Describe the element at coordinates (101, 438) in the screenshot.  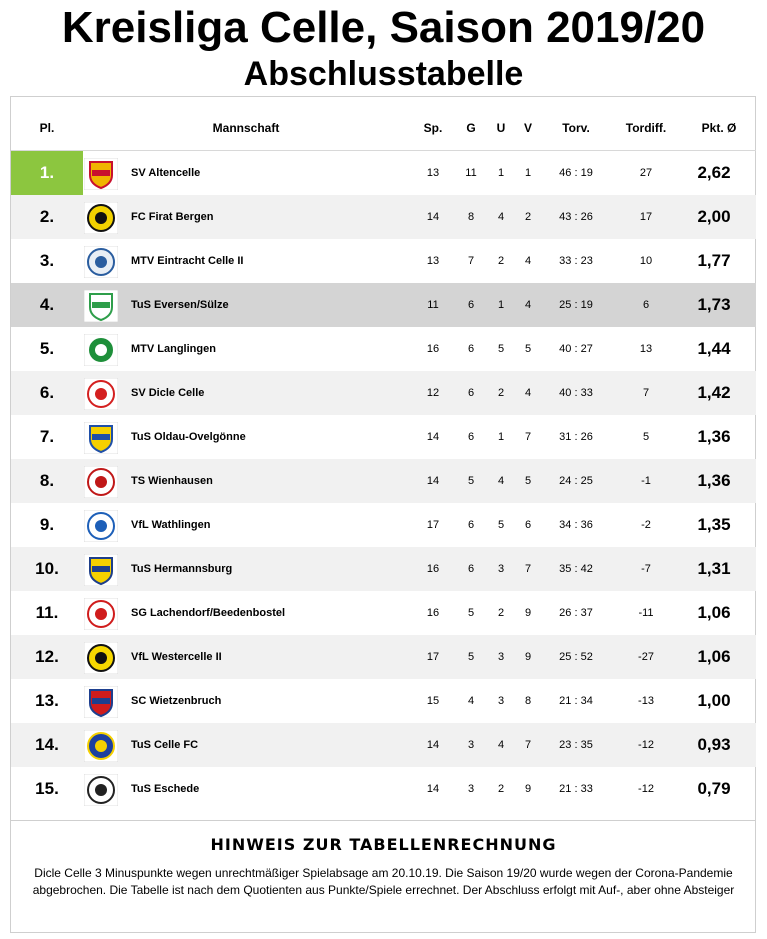
I see `tus-oldau-ovelgoenne-logo-icon` at that location.